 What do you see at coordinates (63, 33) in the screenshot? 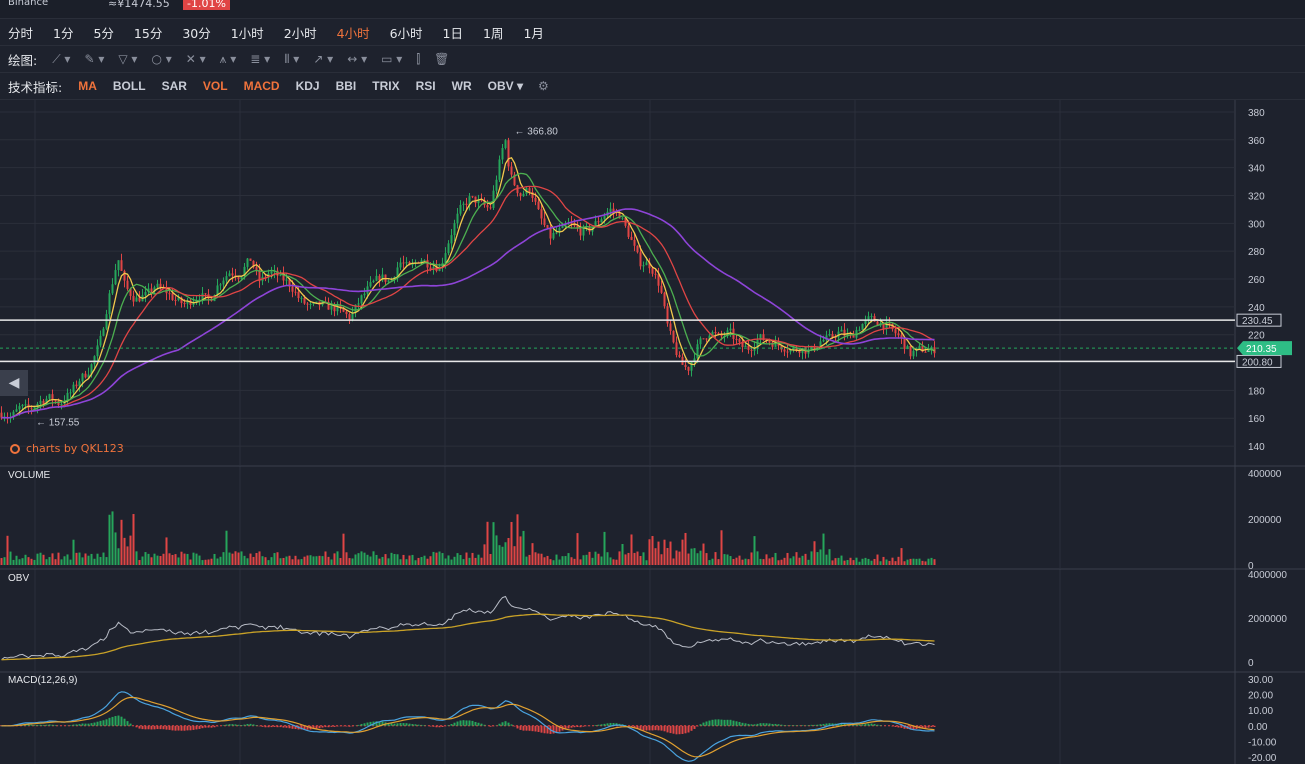
I see `interval-1: 1分` at bounding box center [63, 33].